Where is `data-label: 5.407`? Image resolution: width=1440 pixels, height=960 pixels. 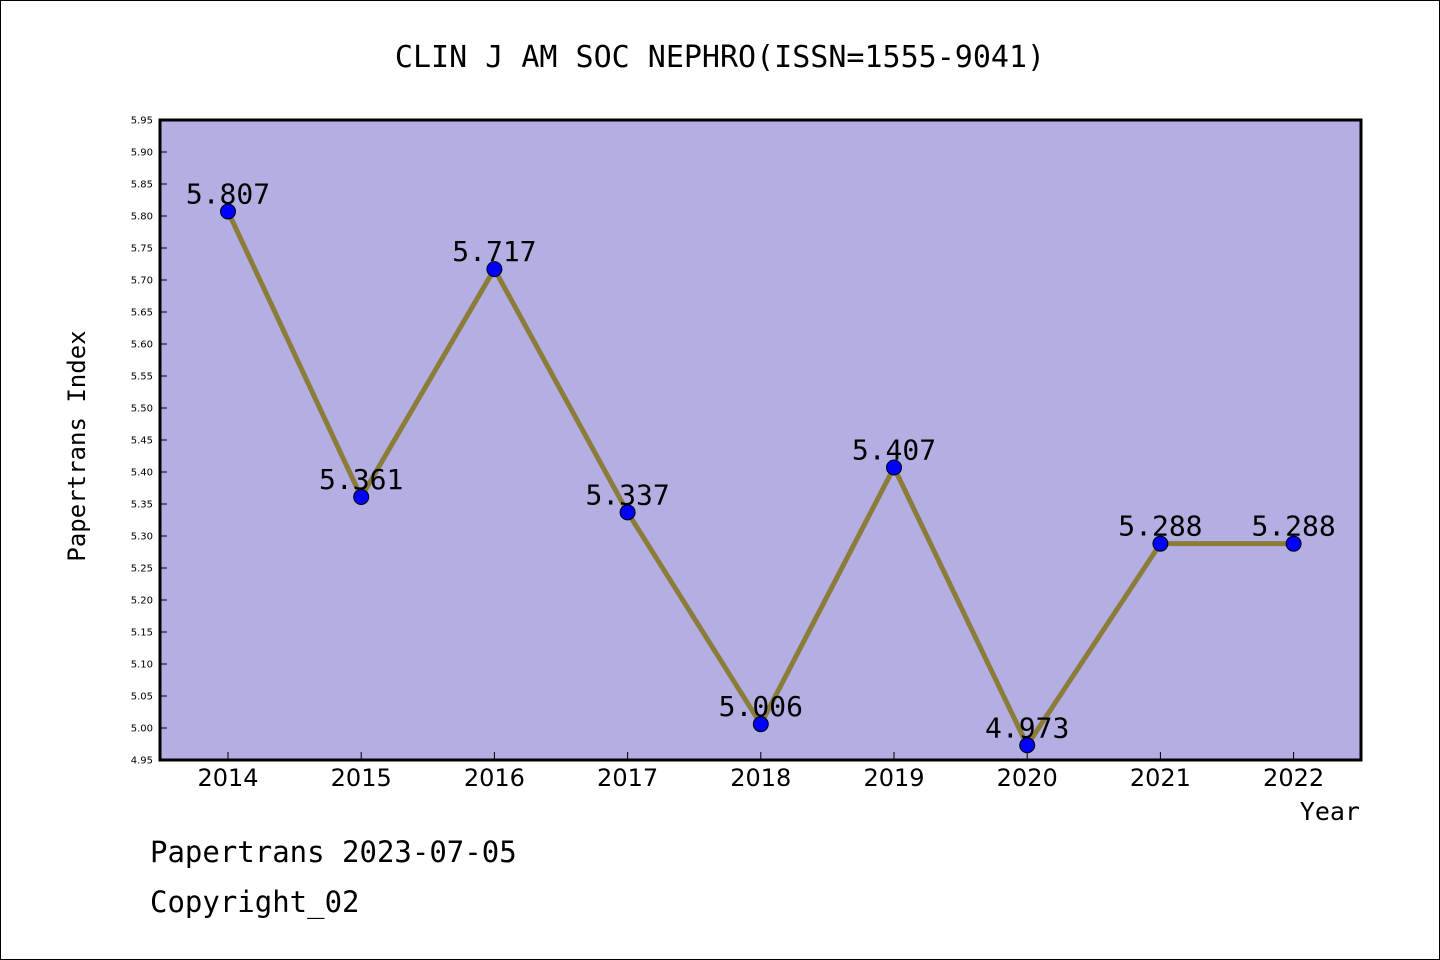
data-label: 5.407 is located at coordinates (894, 450).